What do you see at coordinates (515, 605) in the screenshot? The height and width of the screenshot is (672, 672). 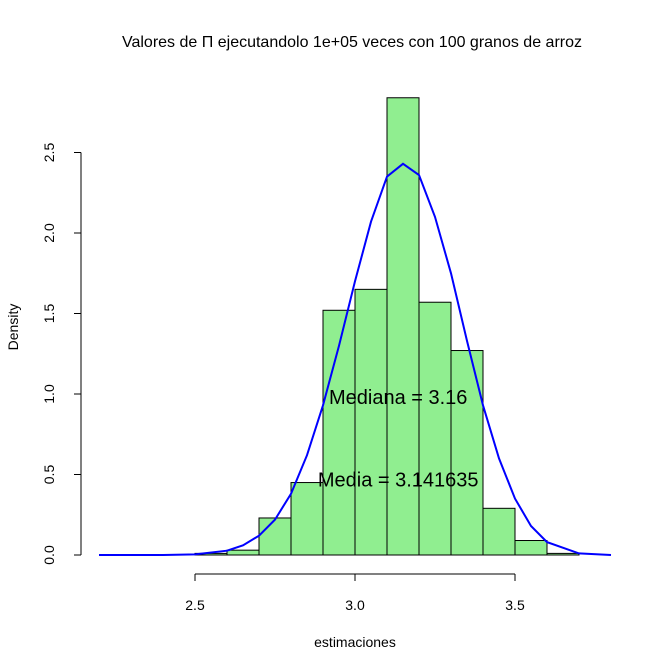 I see `x-tick-label-2: 3.5` at bounding box center [515, 605].